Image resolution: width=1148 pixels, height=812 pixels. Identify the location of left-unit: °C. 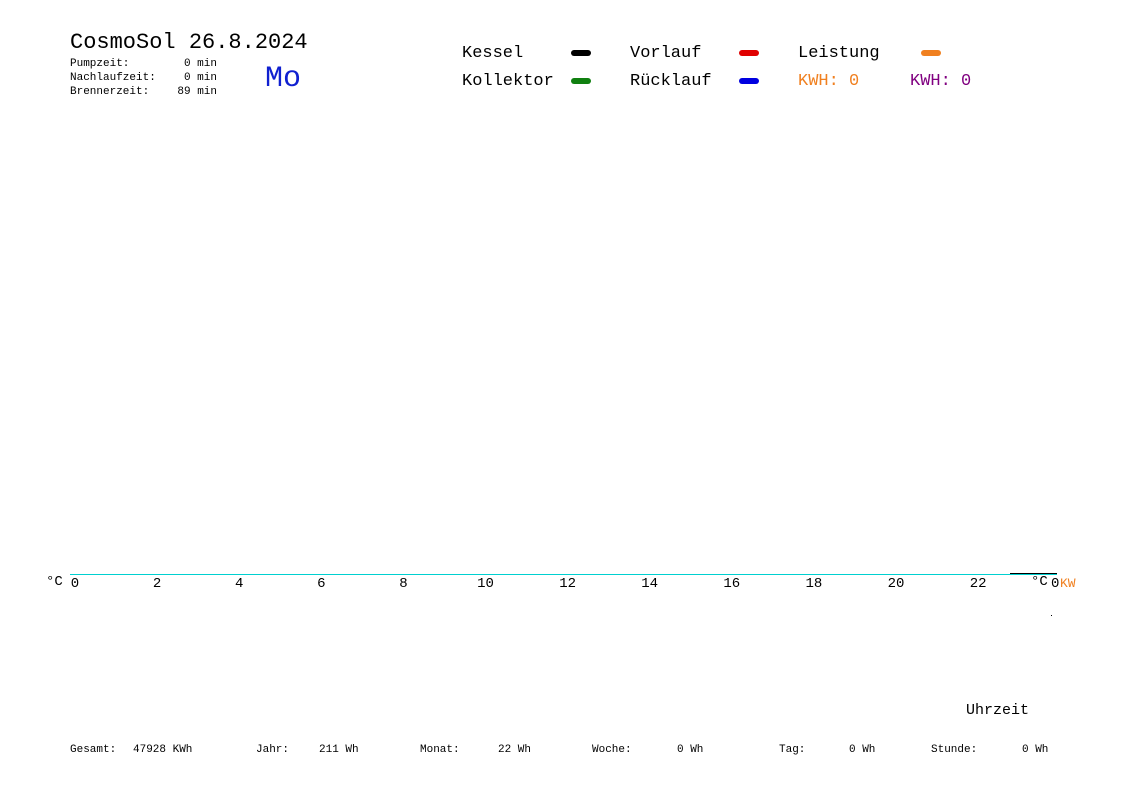
(54, 582).